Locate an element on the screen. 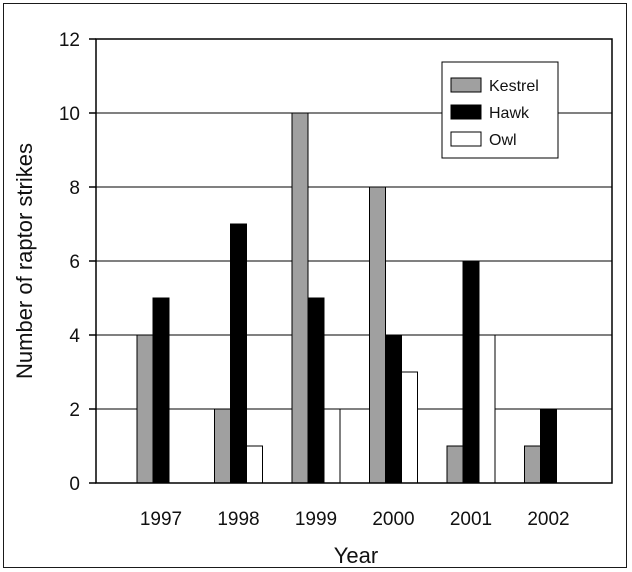 Image resolution: width=632 pixels, height=572 pixels. bar-kestrel-2000 is located at coordinates (377, 335).